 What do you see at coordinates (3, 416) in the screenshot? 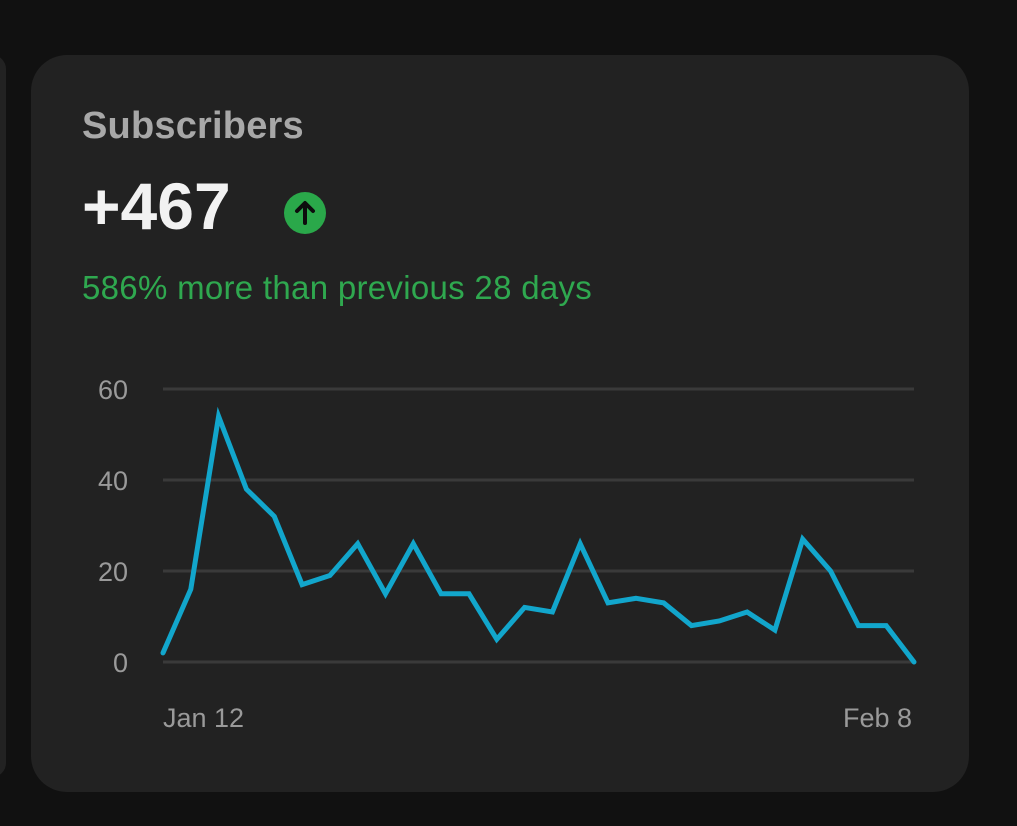
I see `previous-card-edge` at bounding box center [3, 416].